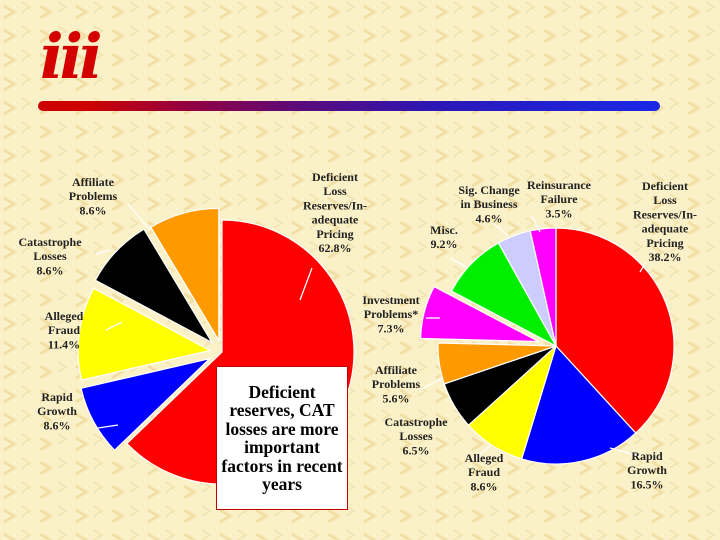 The width and height of the screenshot is (720, 540). I want to click on label-1-rapid-growth: Rapid Growth 8.6%, so click(57, 411).